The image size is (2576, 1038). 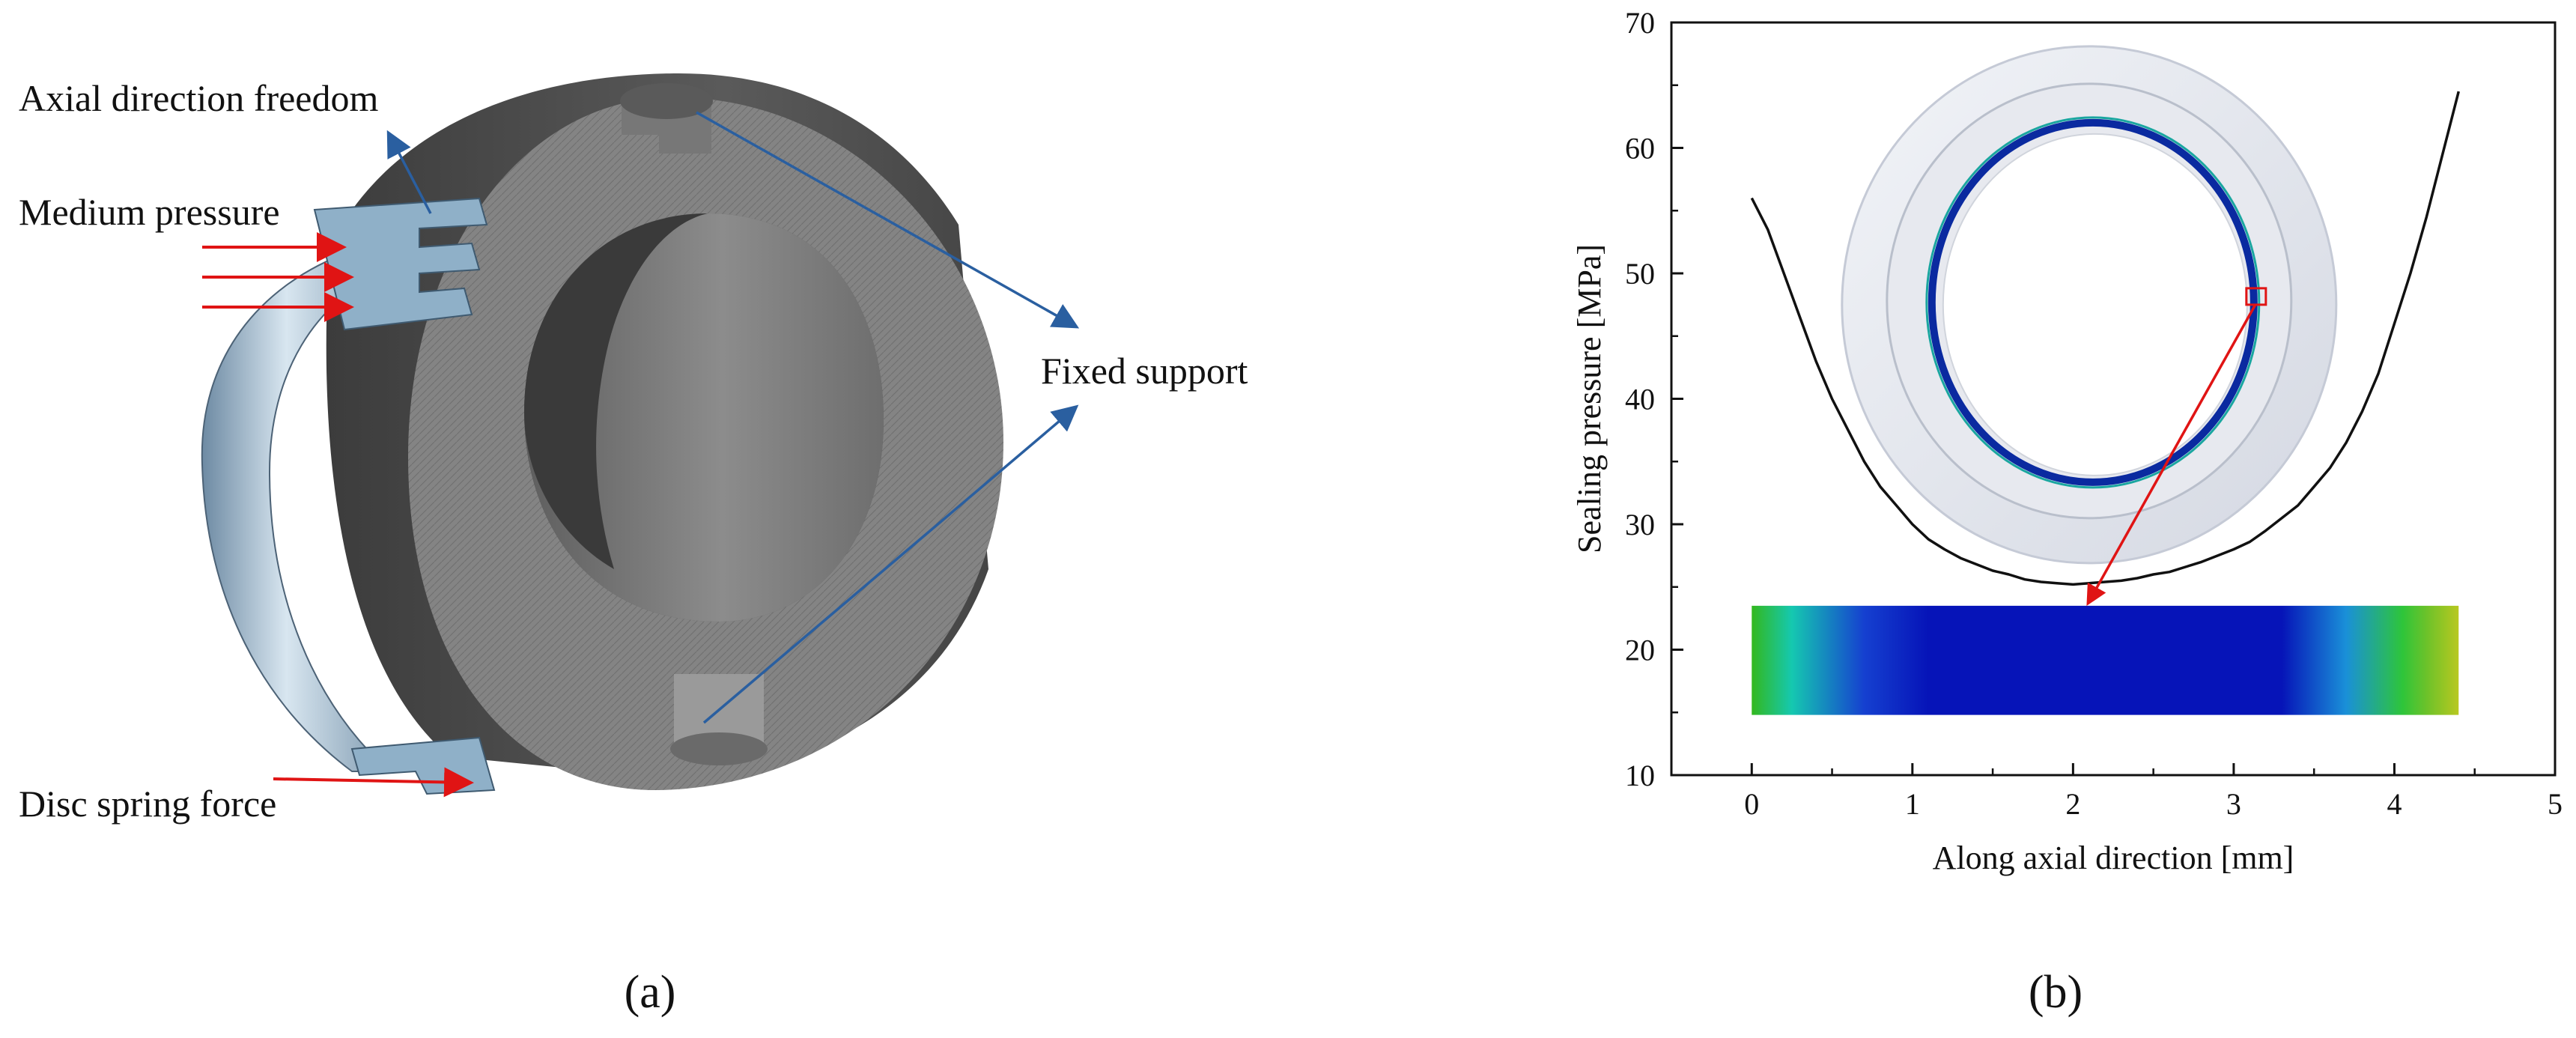 I want to click on x-tick-label: 0, so click(x=1751, y=804).